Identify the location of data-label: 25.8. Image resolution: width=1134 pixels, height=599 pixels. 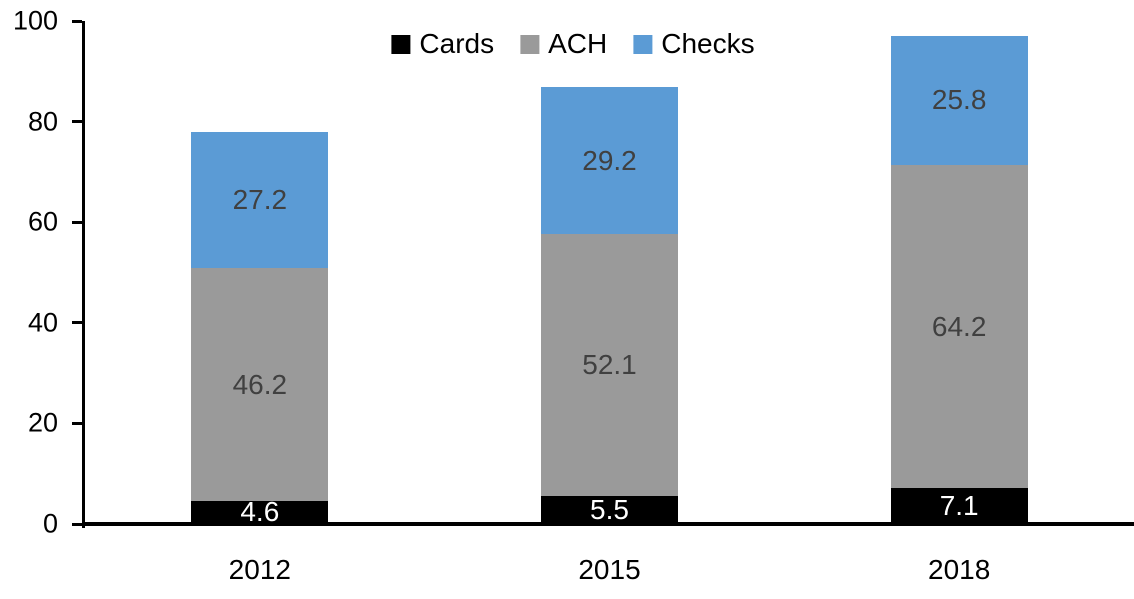
(959, 100).